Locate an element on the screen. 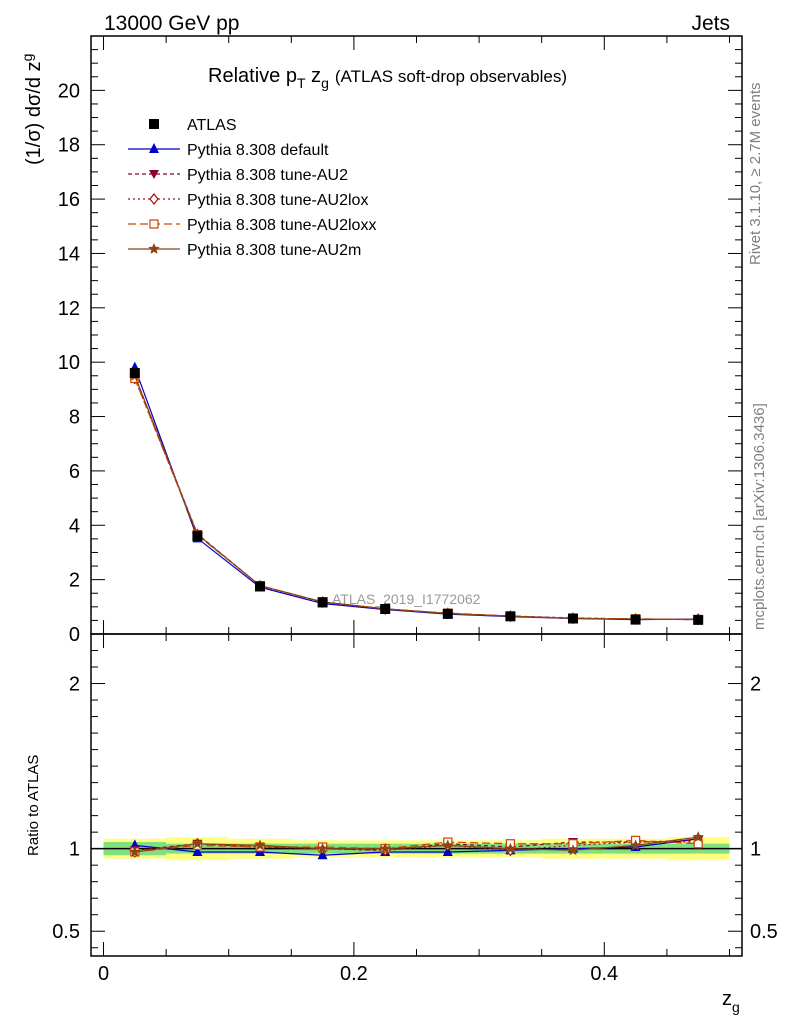 The width and height of the screenshot is (786, 1024). y-axis-label-top: (1/σ) dσ/d zg is located at coordinates (32, 109).